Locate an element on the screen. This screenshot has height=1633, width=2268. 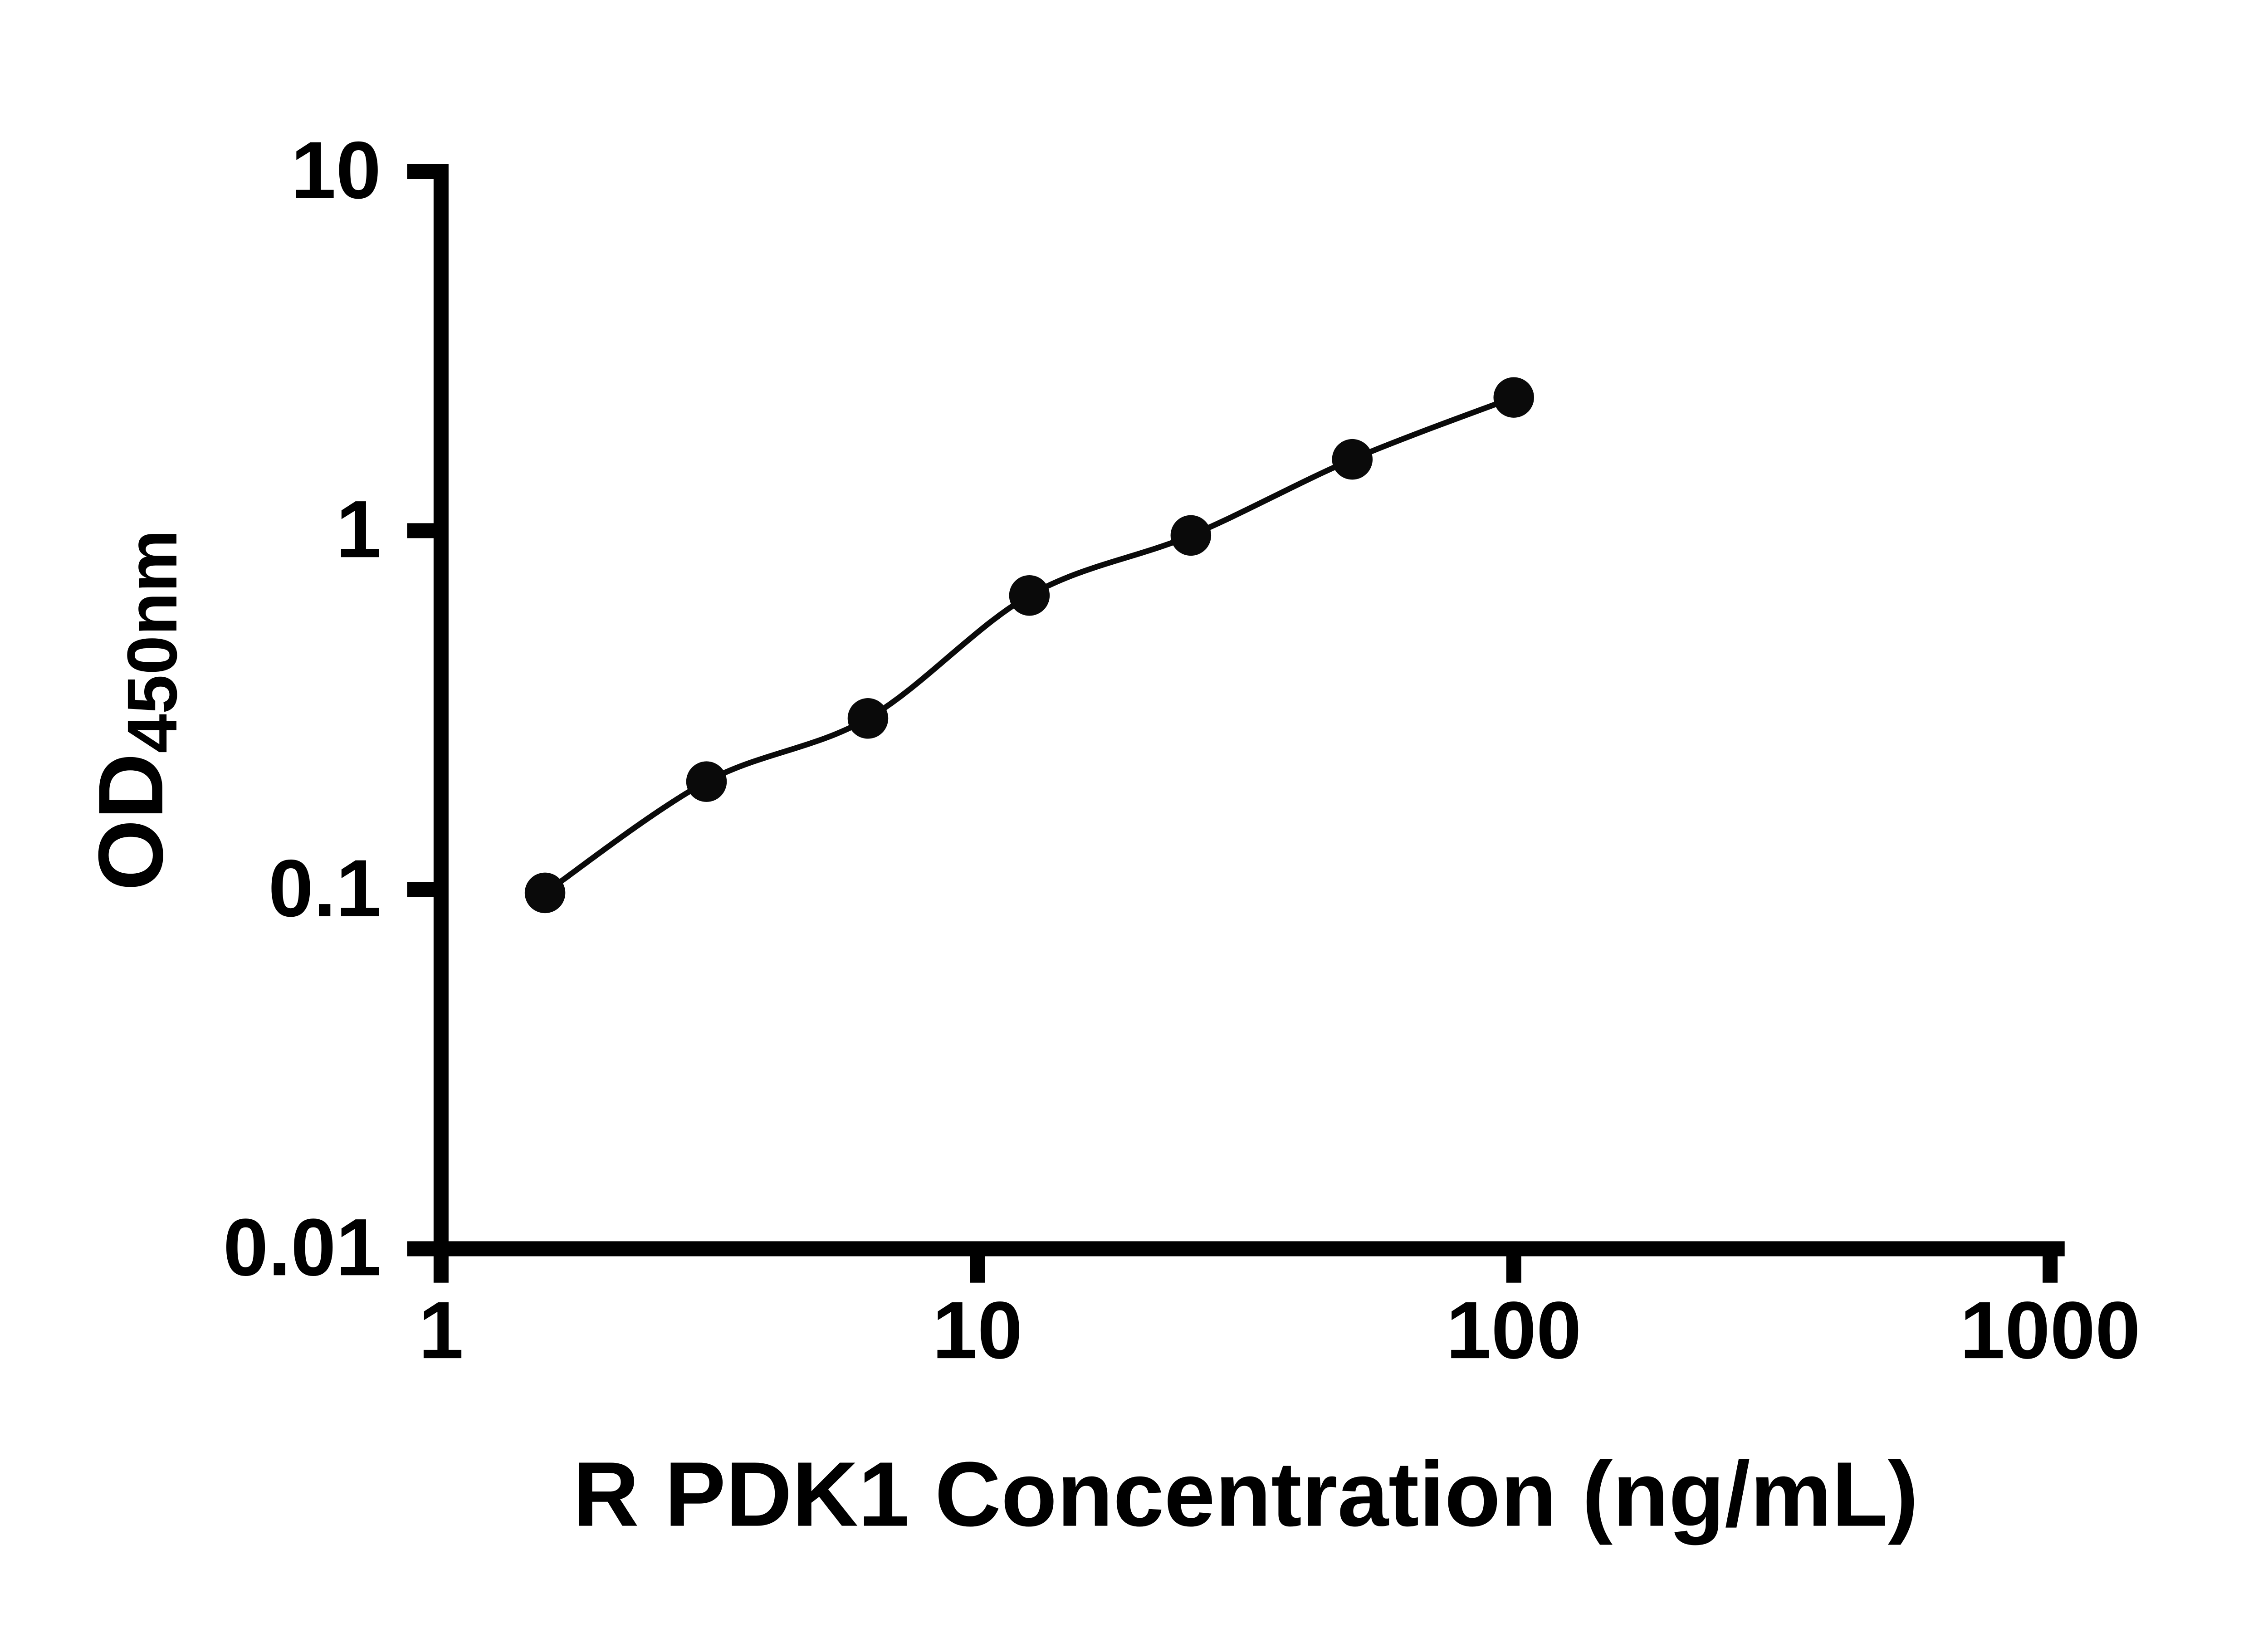
x-axis-title: R PDK1 Concentration (ng/mL) is located at coordinates (1246, 1494).